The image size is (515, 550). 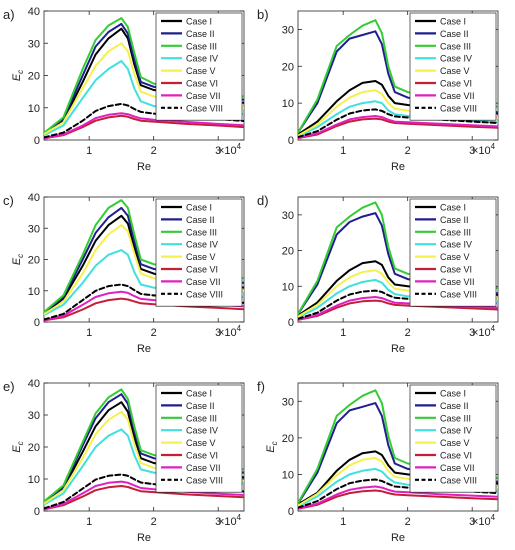 I want to click on panel-label: d), so click(x=263, y=200).